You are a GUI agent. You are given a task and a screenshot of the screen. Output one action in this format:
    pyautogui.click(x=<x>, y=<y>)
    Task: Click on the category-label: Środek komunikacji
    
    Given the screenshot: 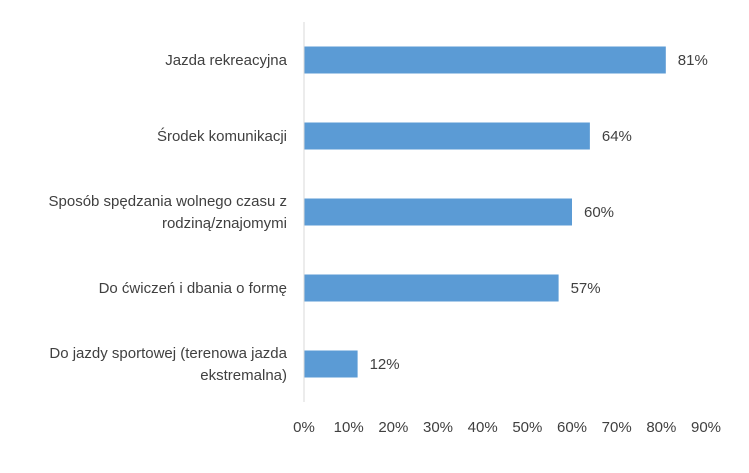 What is the action you would take?
    pyautogui.click(x=222, y=136)
    